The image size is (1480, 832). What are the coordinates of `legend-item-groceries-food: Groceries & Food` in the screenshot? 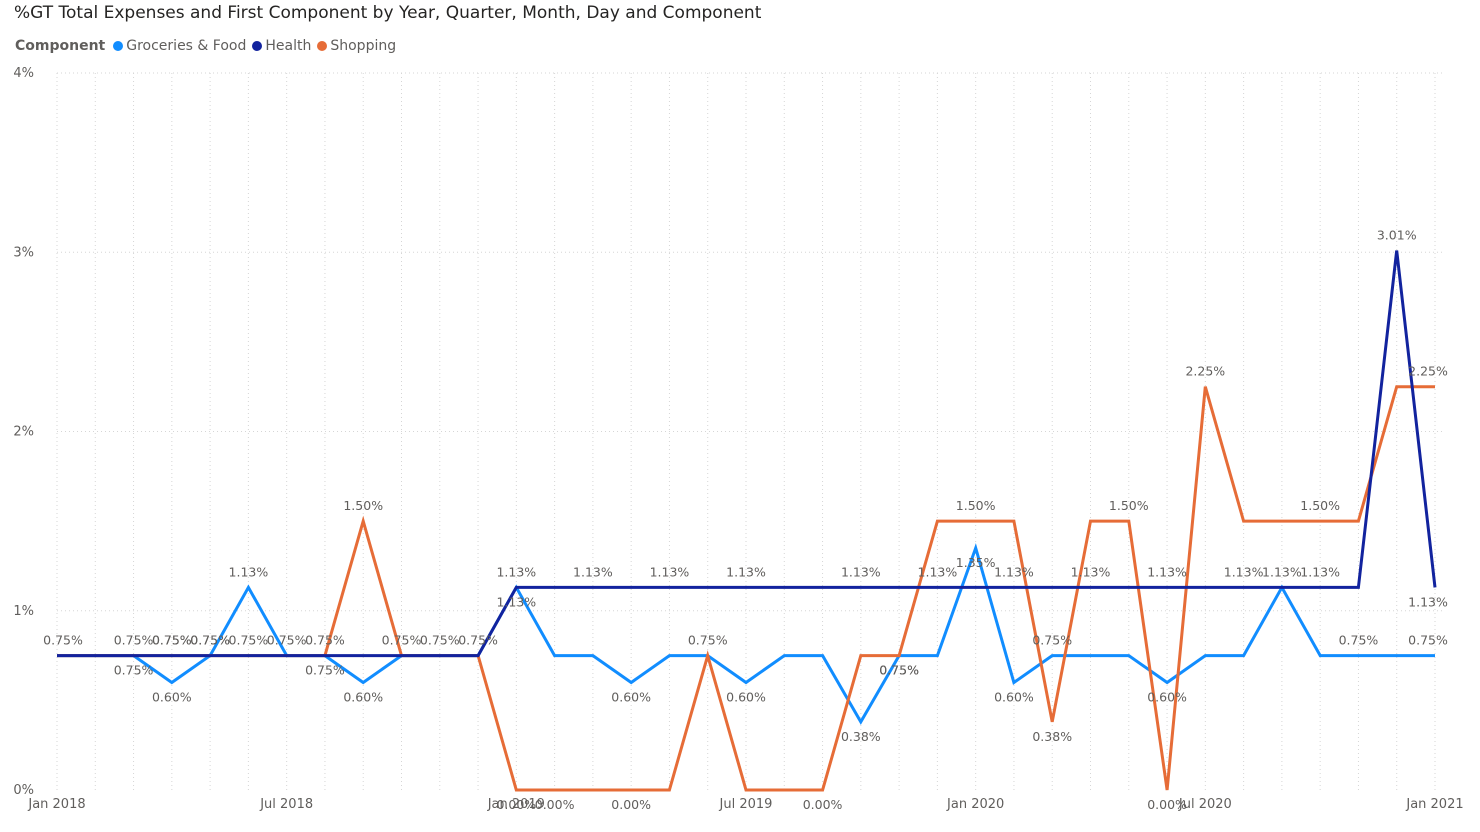 It's located at (179, 46).